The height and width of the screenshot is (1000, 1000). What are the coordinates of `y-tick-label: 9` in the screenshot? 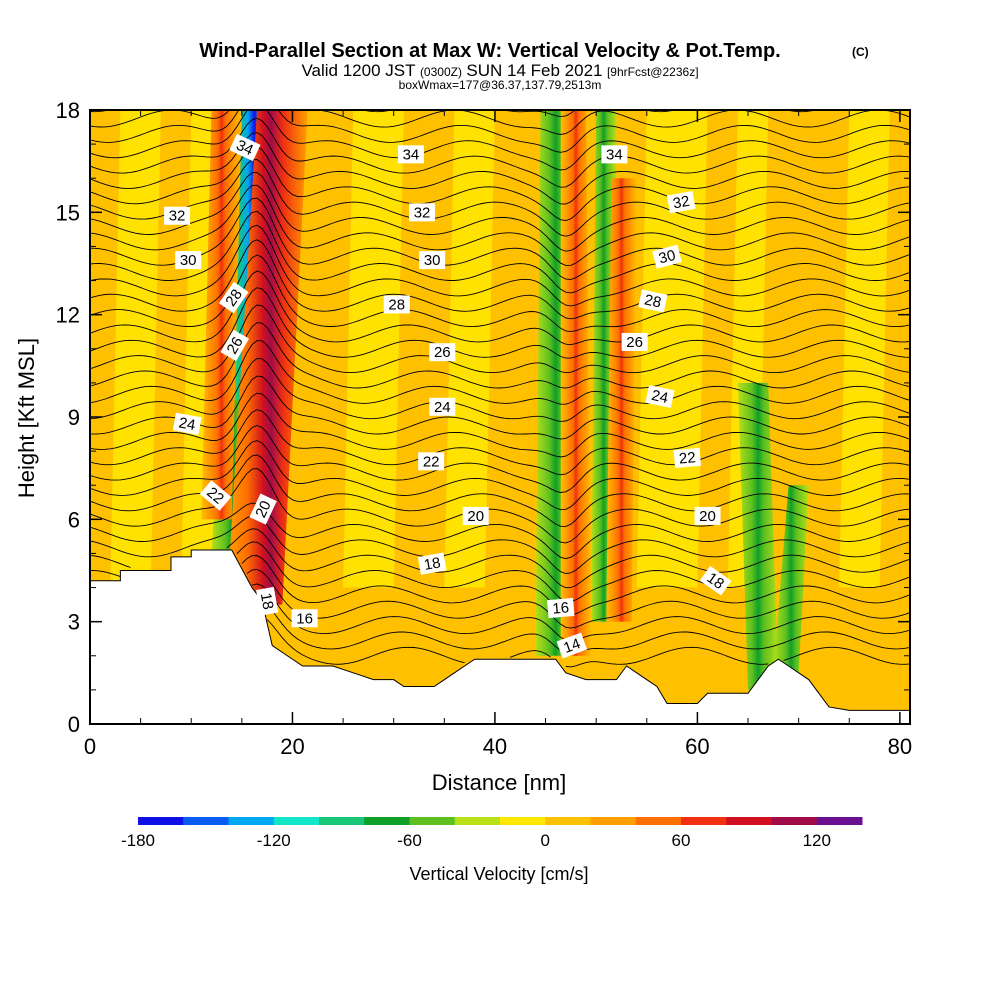 It's located at (74, 417).